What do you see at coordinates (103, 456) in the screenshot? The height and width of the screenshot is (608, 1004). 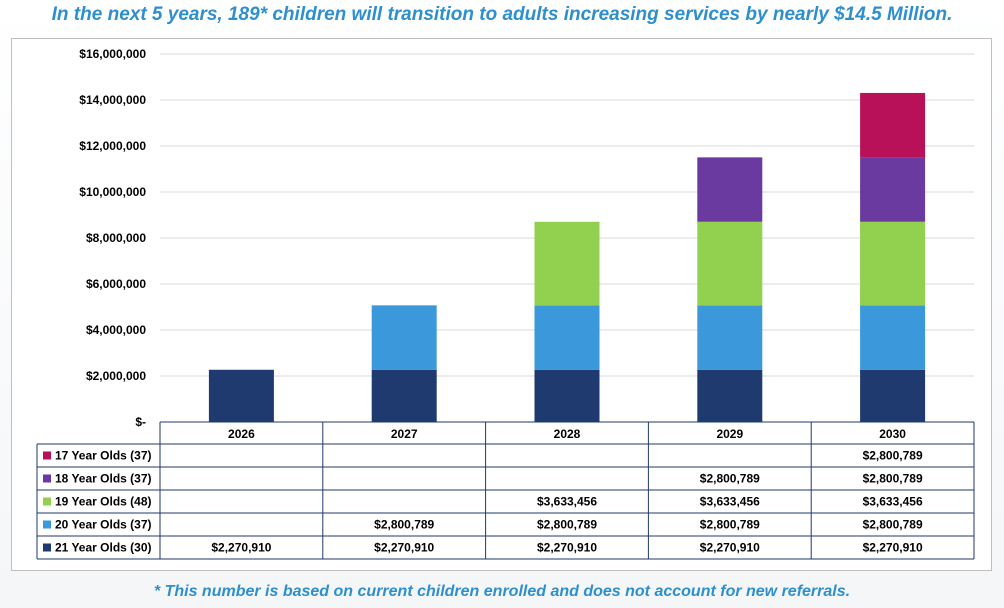 I see `legend-label: 17 Year Olds (37)` at bounding box center [103, 456].